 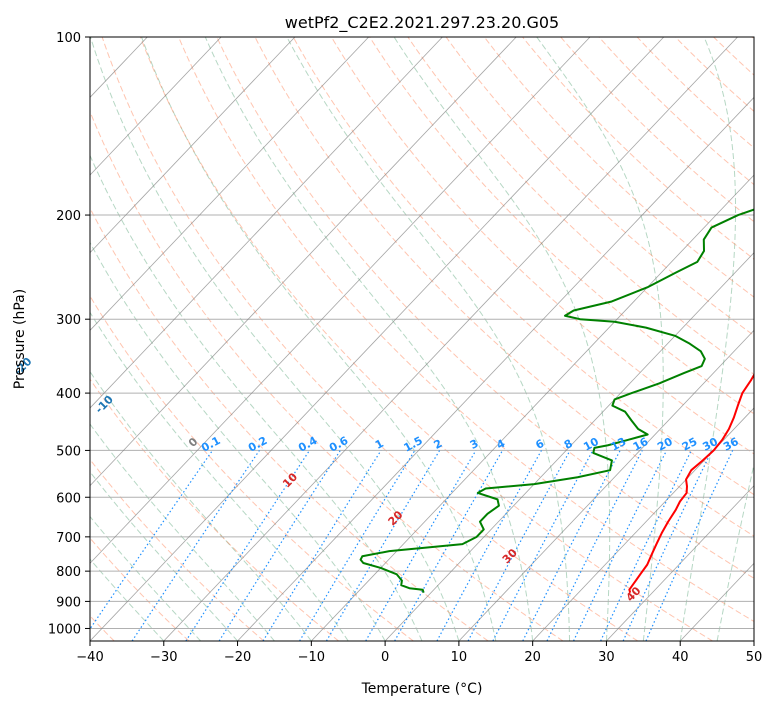 What do you see at coordinates (68, 394) in the screenshot?
I see `y-tick-label: 400` at bounding box center [68, 394].